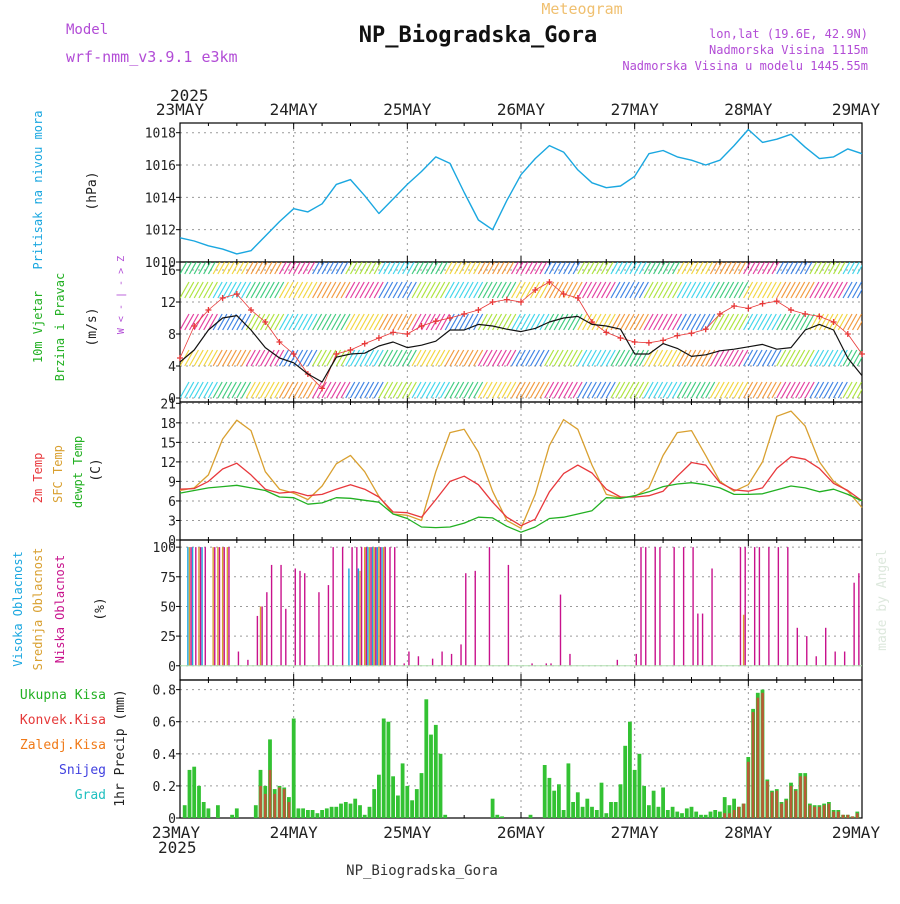 The height and width of the screenshot is (904, 900). What do you see at coordinates (63, 745) in the screenshot?
I see `precip-legend-freezing: Zaledj.Kisa` at bounding box center [63, 745].